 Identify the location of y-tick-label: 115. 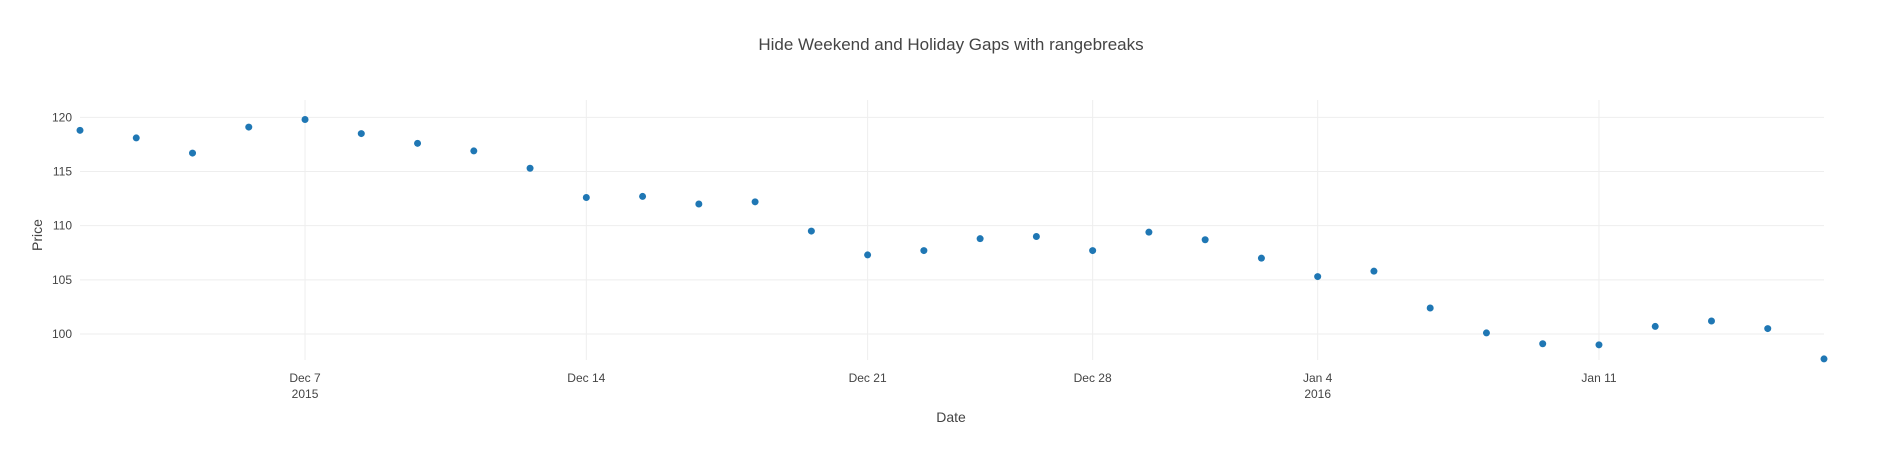
(62, 172).